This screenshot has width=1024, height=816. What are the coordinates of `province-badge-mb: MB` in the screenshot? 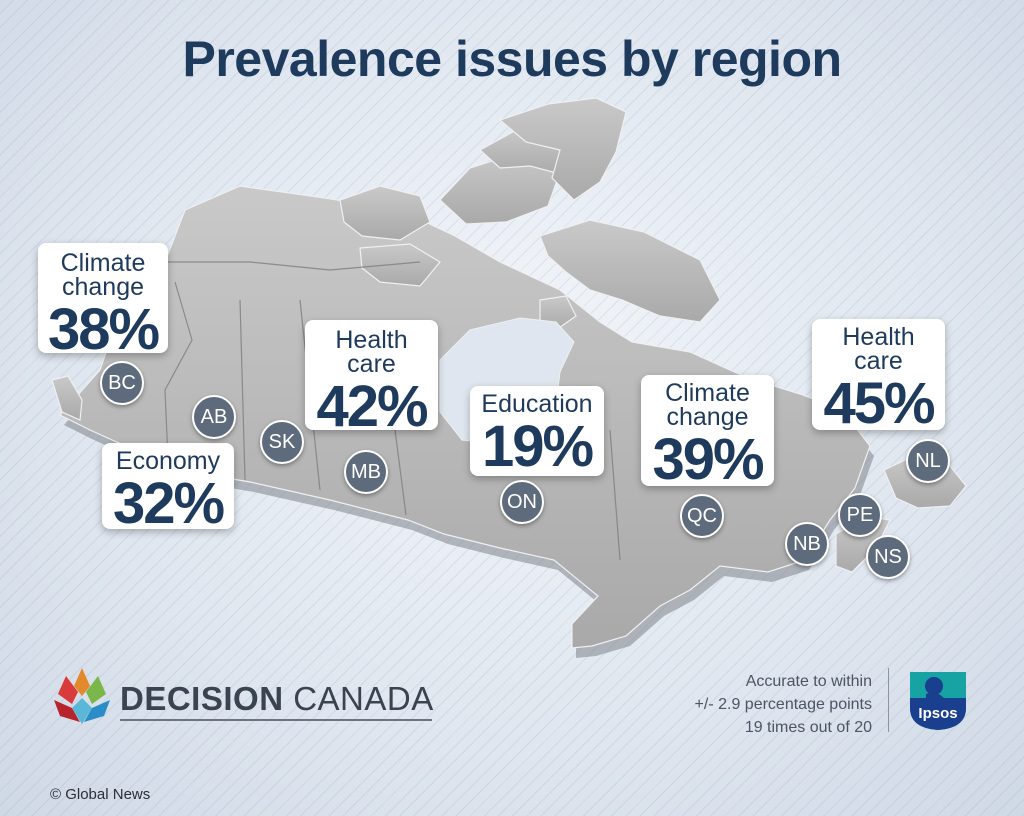 It's located at (366, 472).